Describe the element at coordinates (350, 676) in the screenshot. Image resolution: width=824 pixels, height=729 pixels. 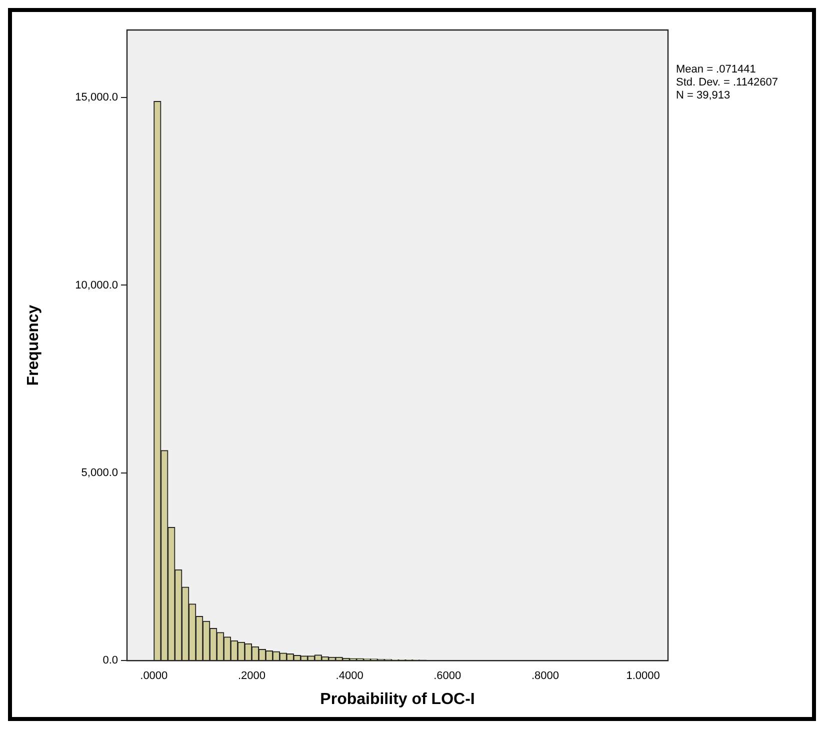
I see `x-tick-label: .4000` at that location.